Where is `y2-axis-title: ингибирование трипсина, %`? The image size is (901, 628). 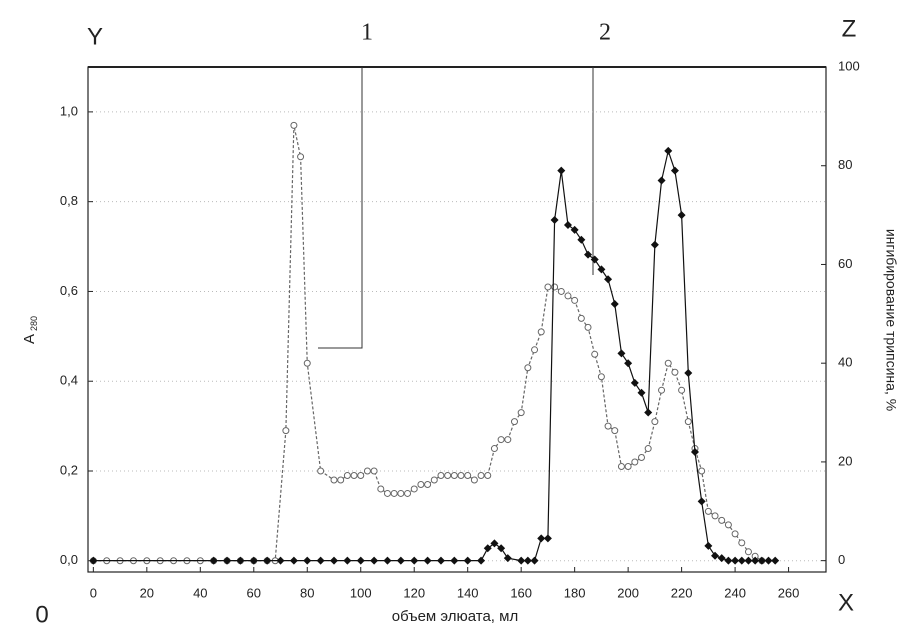
y2-axis-title: ингибирование трипсина, % is located at coordinates (891, 320).